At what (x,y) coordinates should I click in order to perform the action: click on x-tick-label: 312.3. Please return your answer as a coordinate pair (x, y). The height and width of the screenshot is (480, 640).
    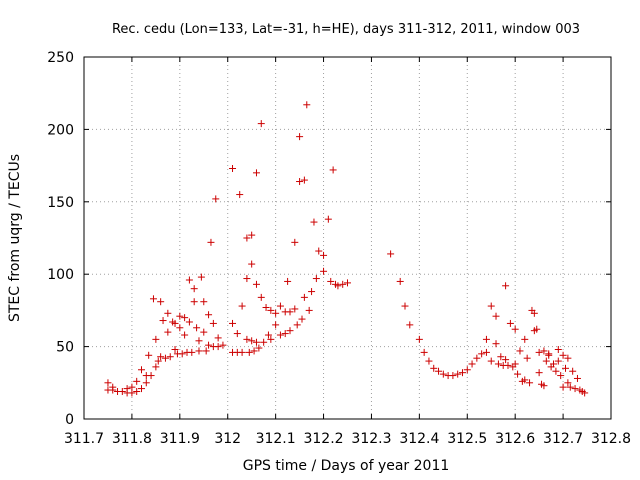
    Looking at the image, I should click on (371, 439).